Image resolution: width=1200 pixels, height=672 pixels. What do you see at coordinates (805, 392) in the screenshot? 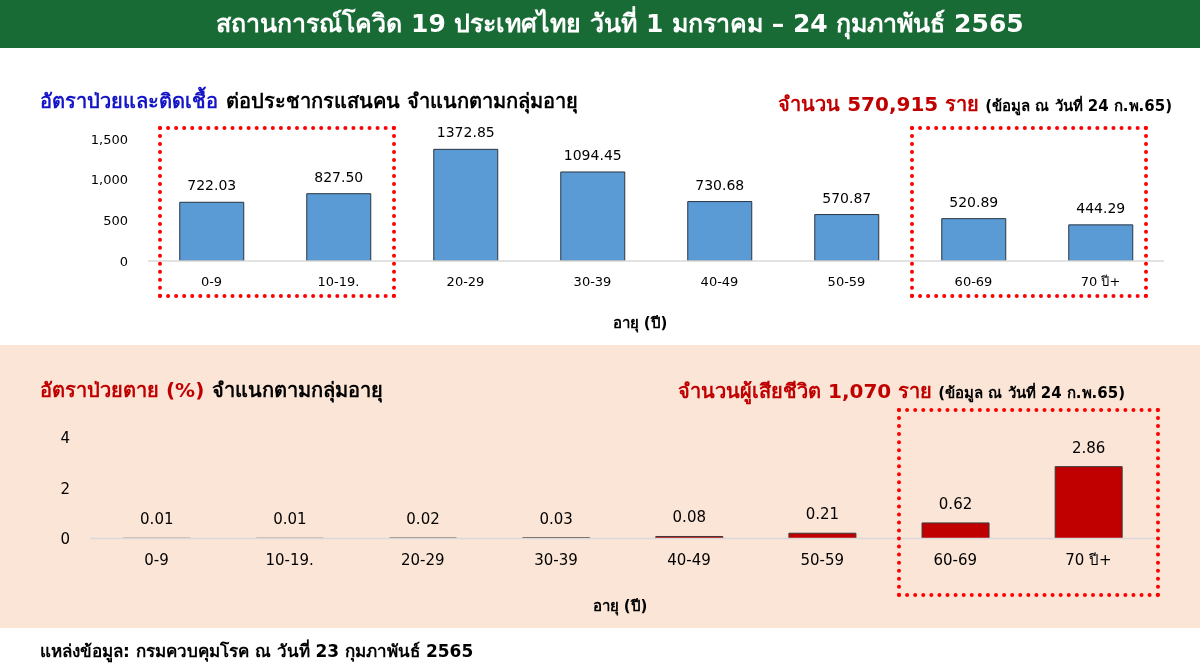
I see `text: จำนวนผู้เสียชีวิต 1,070 ราย` at bounding box center [805, 392].